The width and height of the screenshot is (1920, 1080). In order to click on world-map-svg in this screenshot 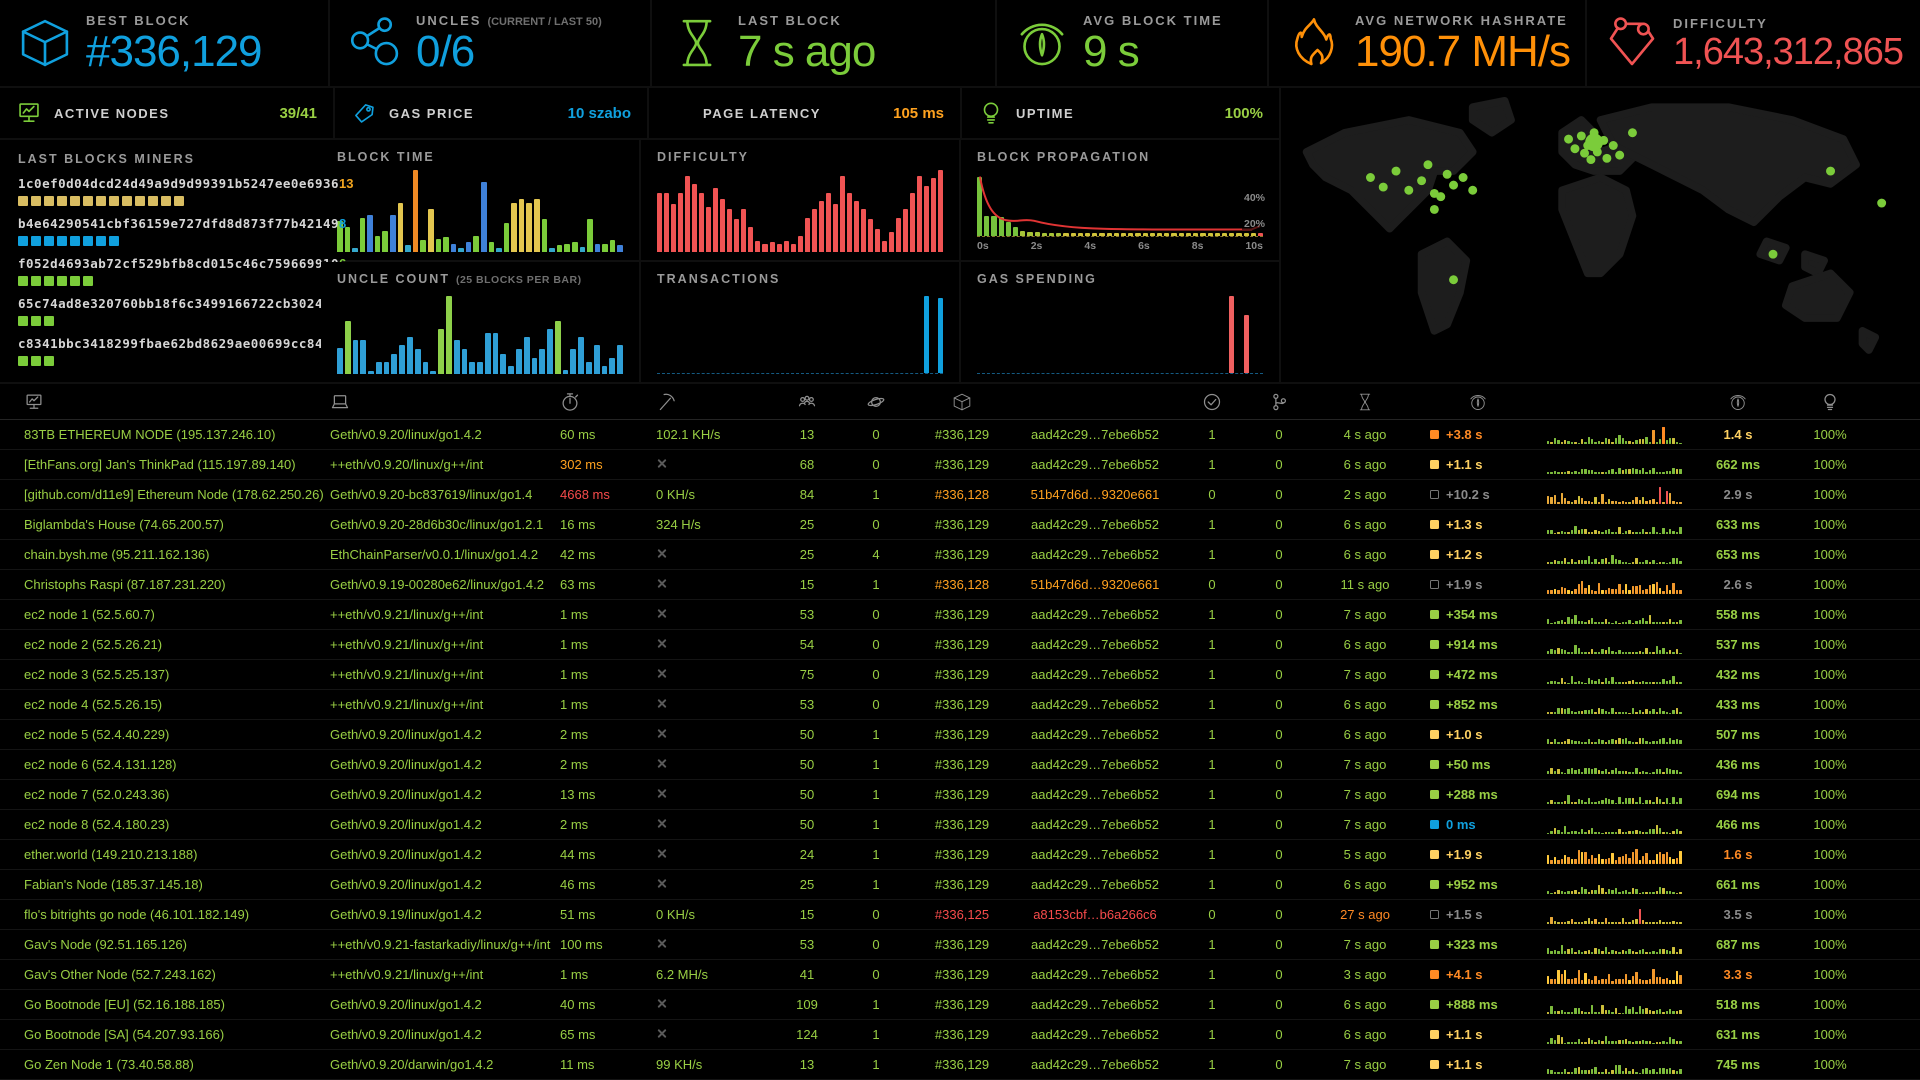, I will do `click(1594, 225)`.